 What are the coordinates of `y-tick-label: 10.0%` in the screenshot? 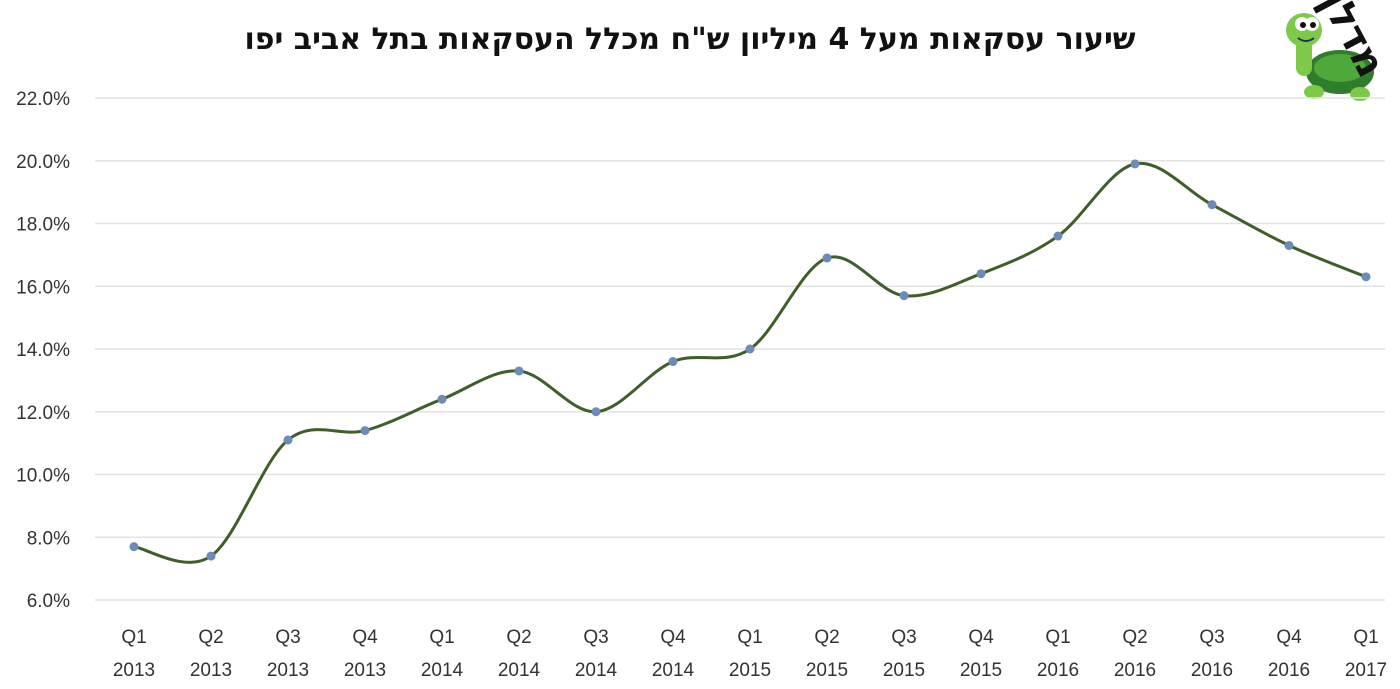 It's located at (43, 476).